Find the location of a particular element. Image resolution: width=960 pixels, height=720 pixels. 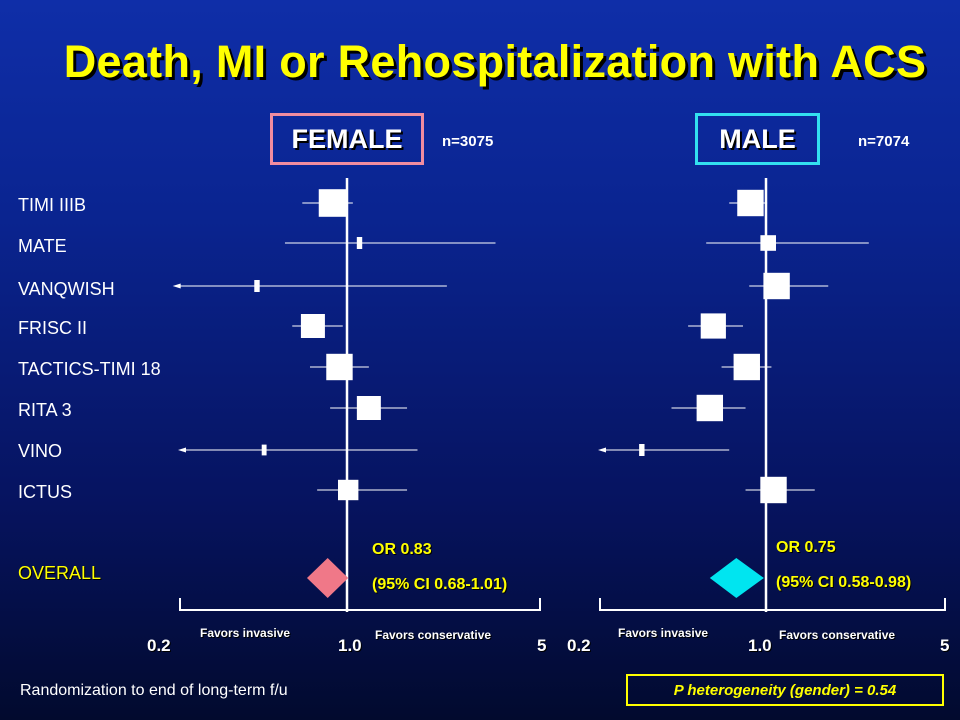

p-heterogeneity-text: P heterogeneity (gender) = 0.54 is located at coordinates (785, 690).